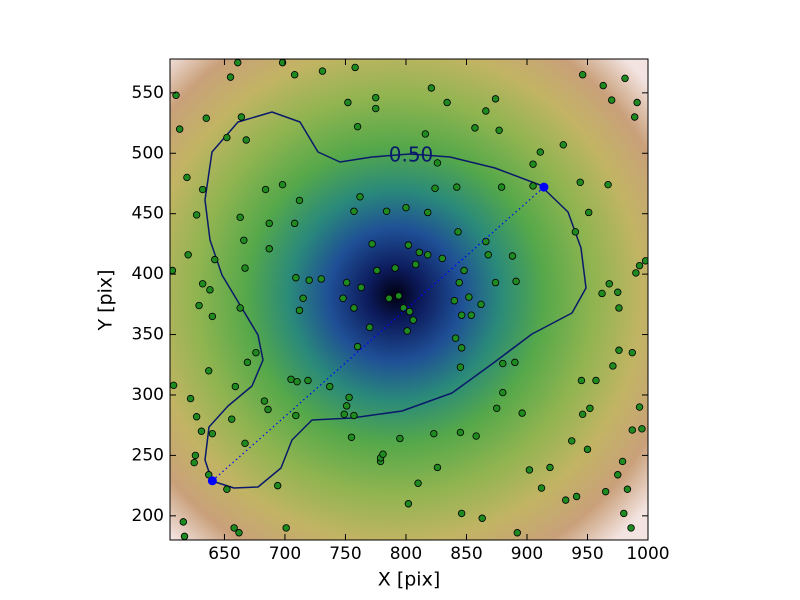 This screenshot has width=800, height=600. What do you see at coordinates (148, 395) in the screenshot?
I see `y-tick-label: 300` at bounding box center [148, 395].